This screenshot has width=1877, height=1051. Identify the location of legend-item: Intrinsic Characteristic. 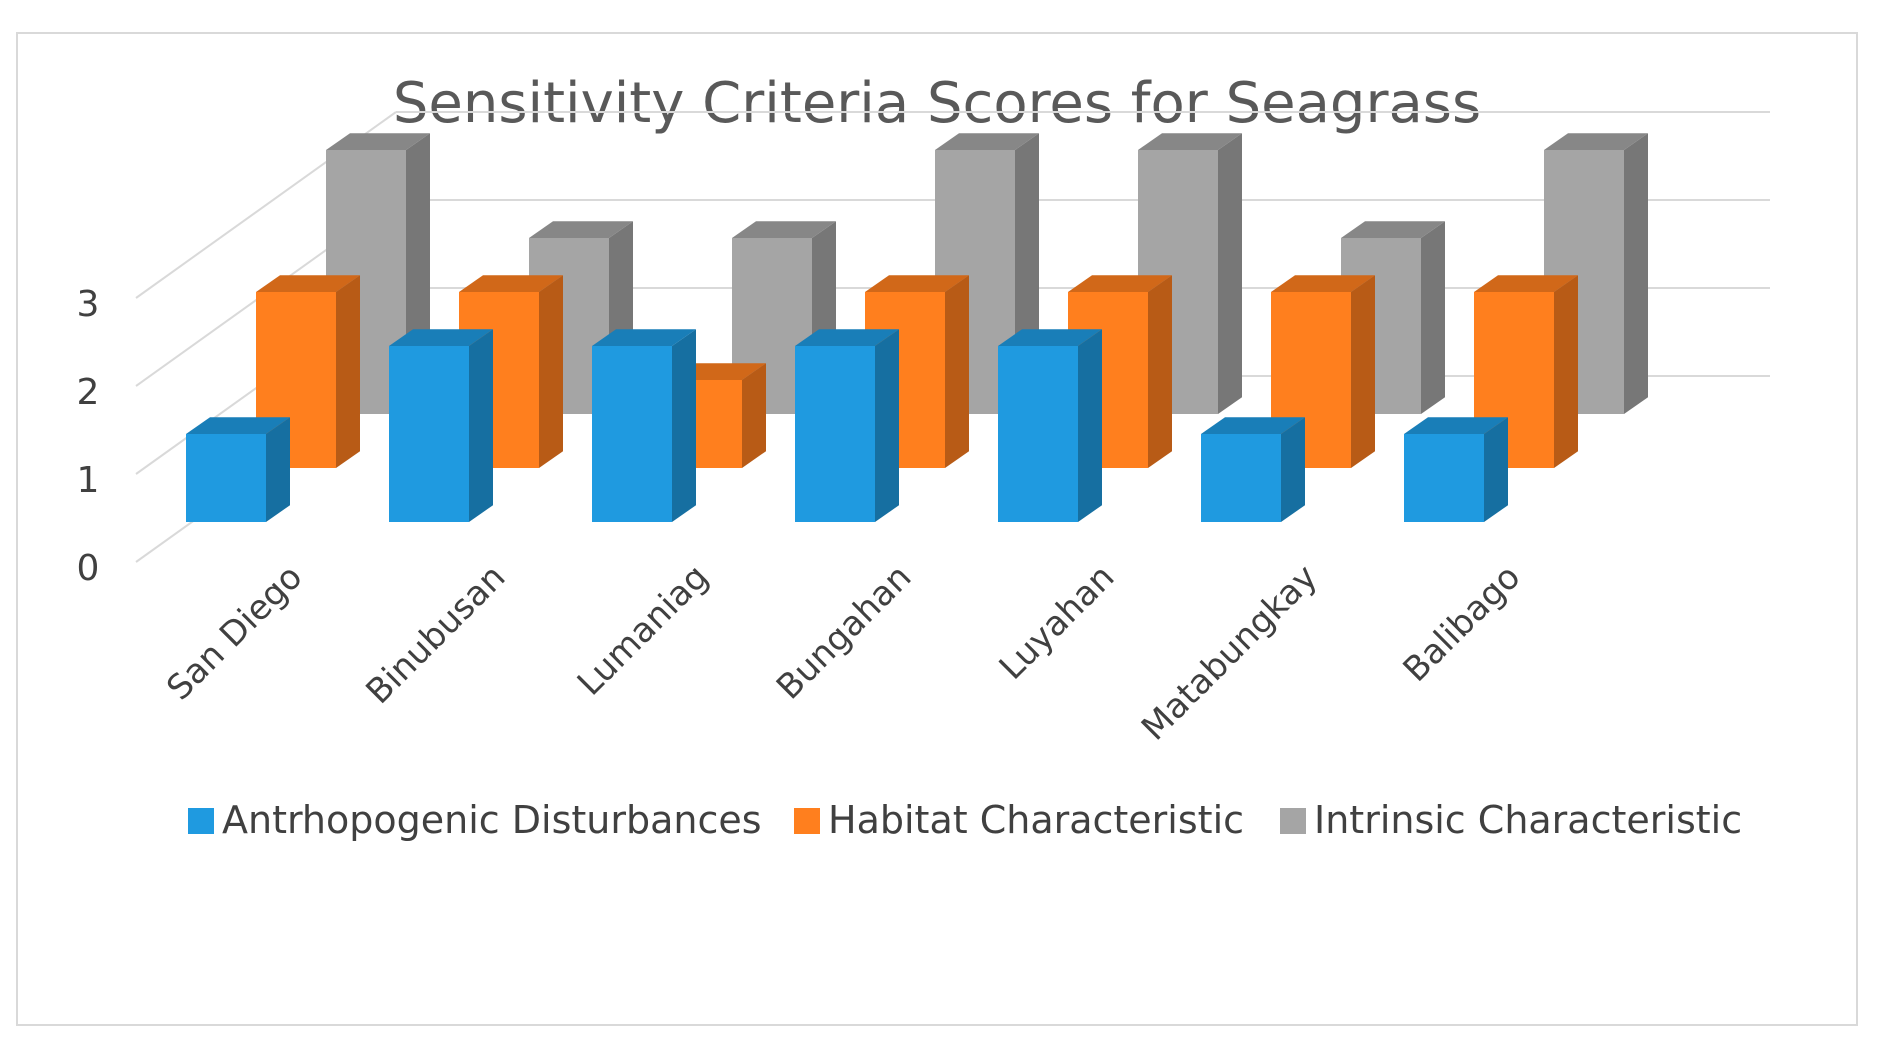
(1511, 820).